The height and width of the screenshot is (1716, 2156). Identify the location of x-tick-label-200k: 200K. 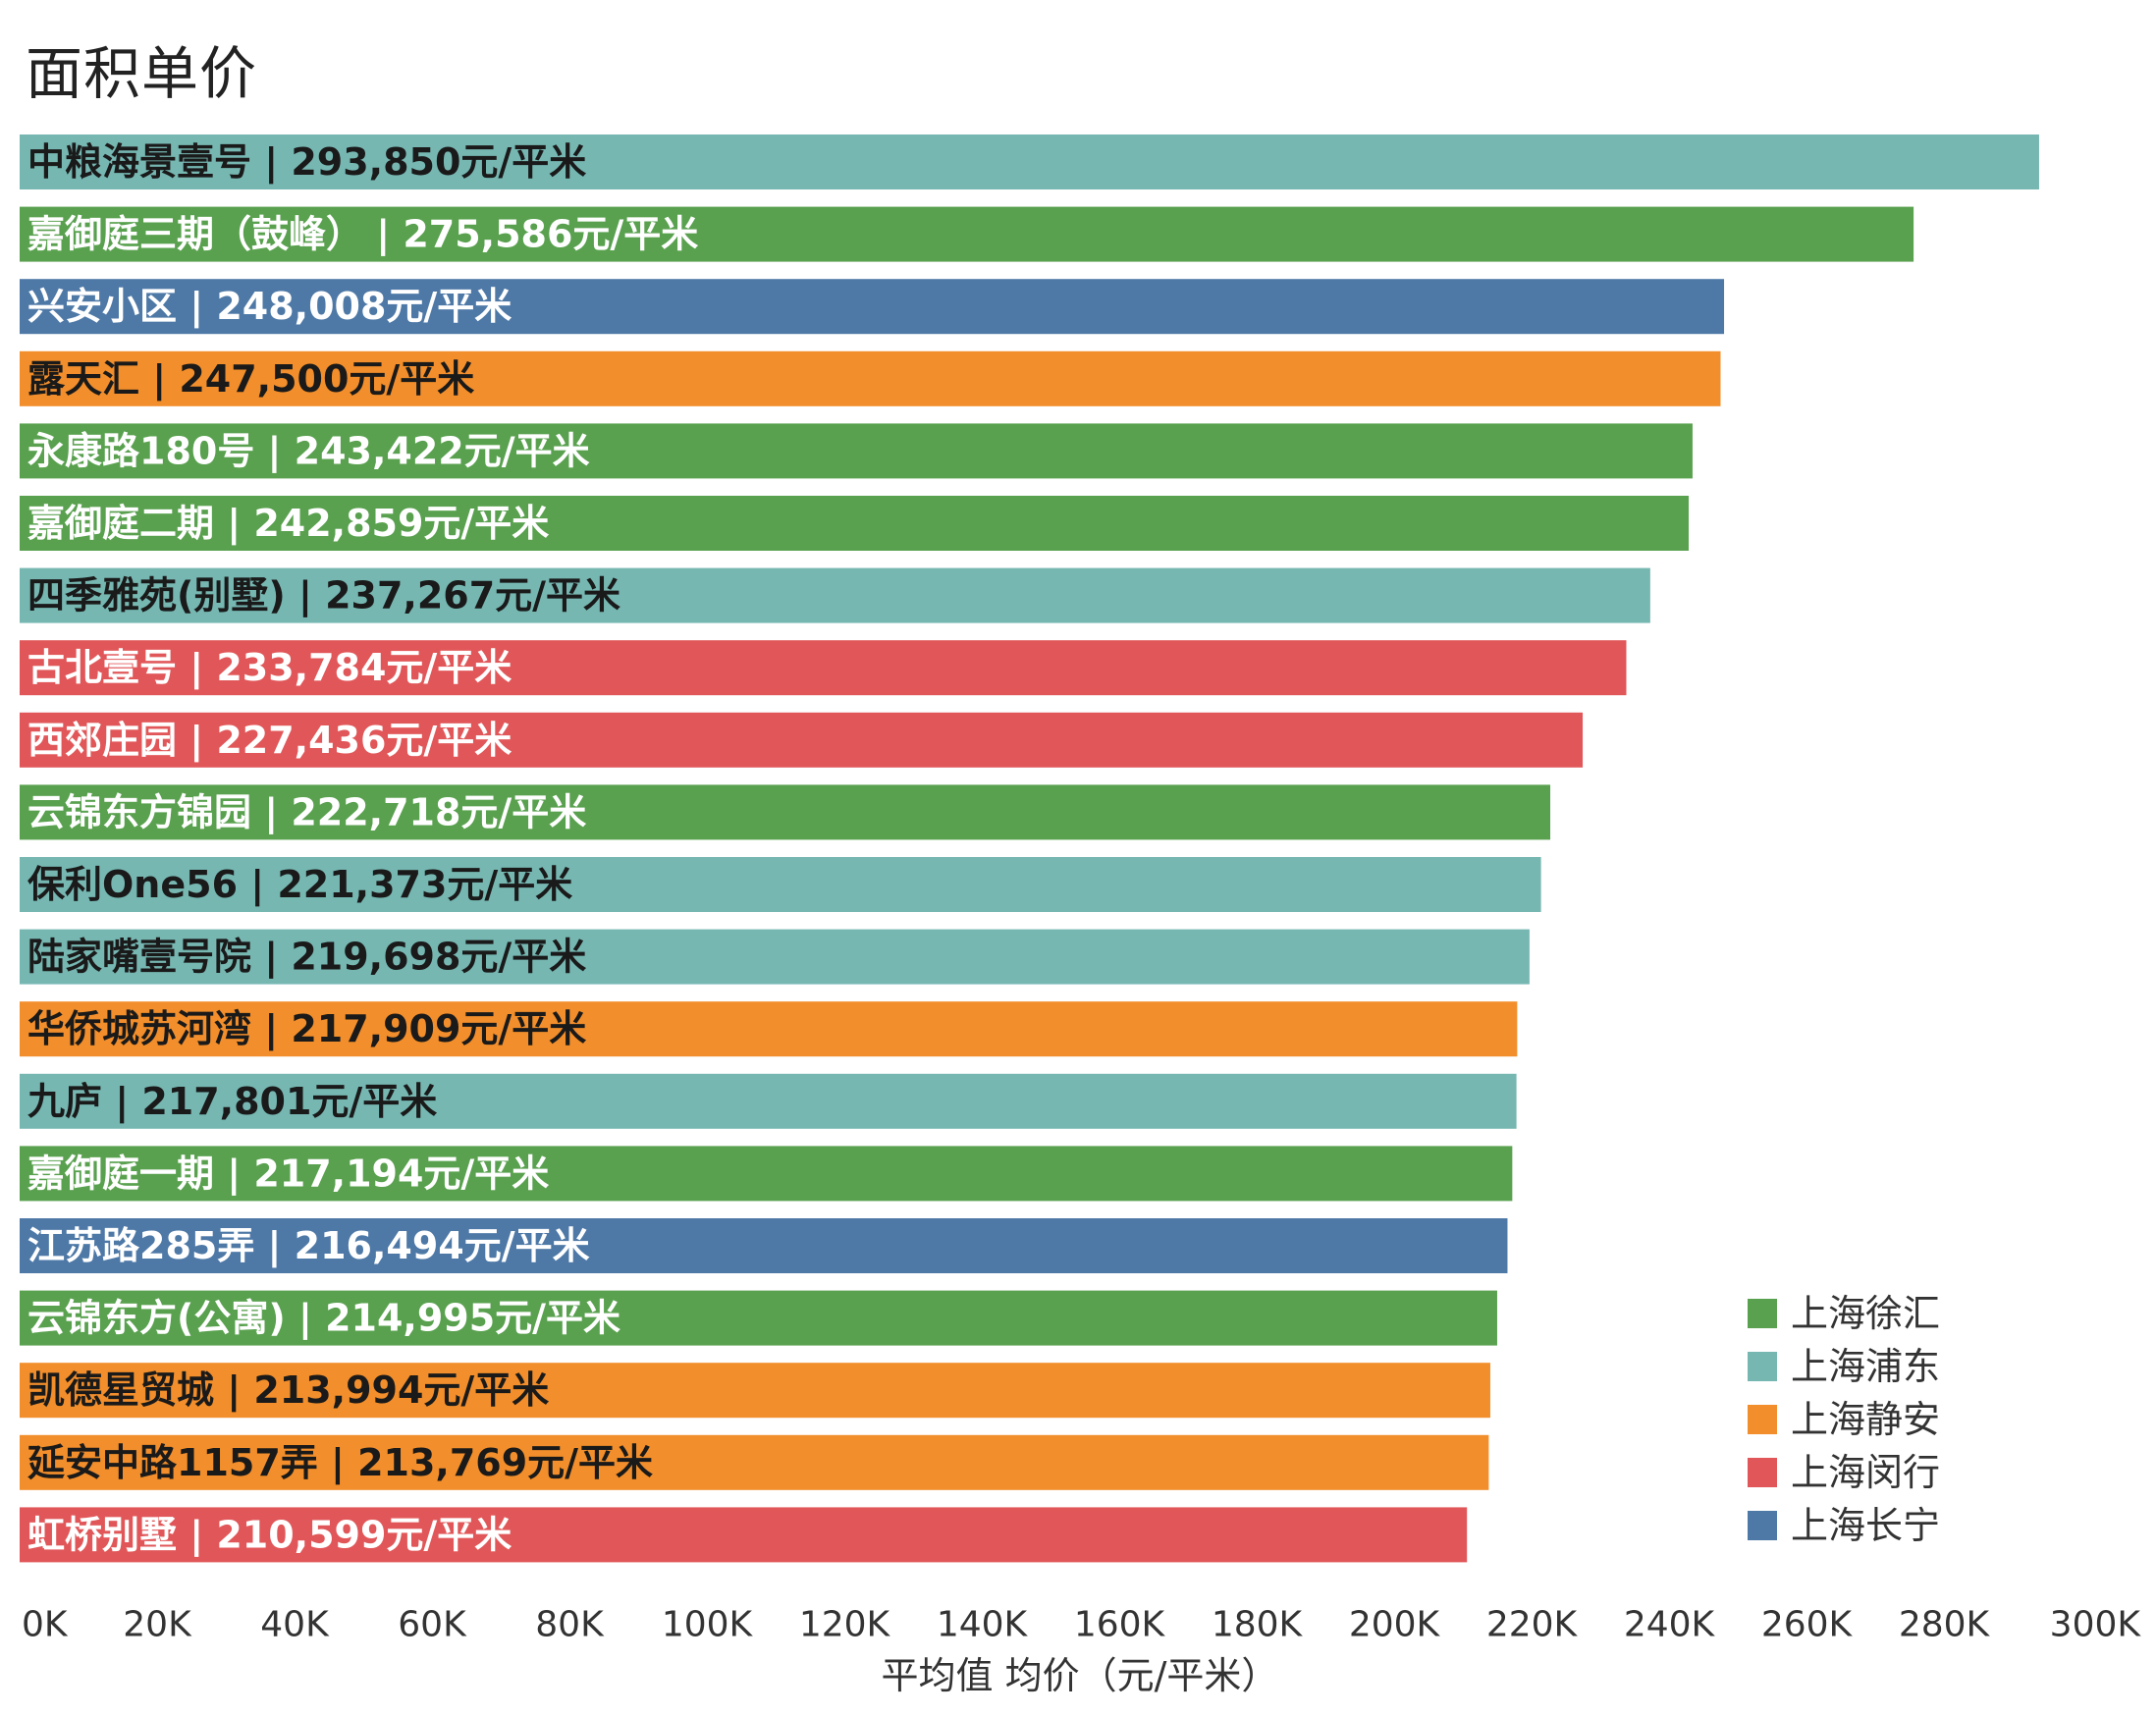
(1395, 1625).